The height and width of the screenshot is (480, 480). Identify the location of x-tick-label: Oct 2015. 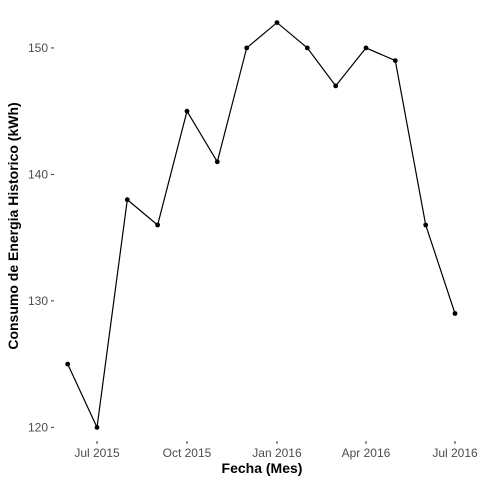
(187, 453).